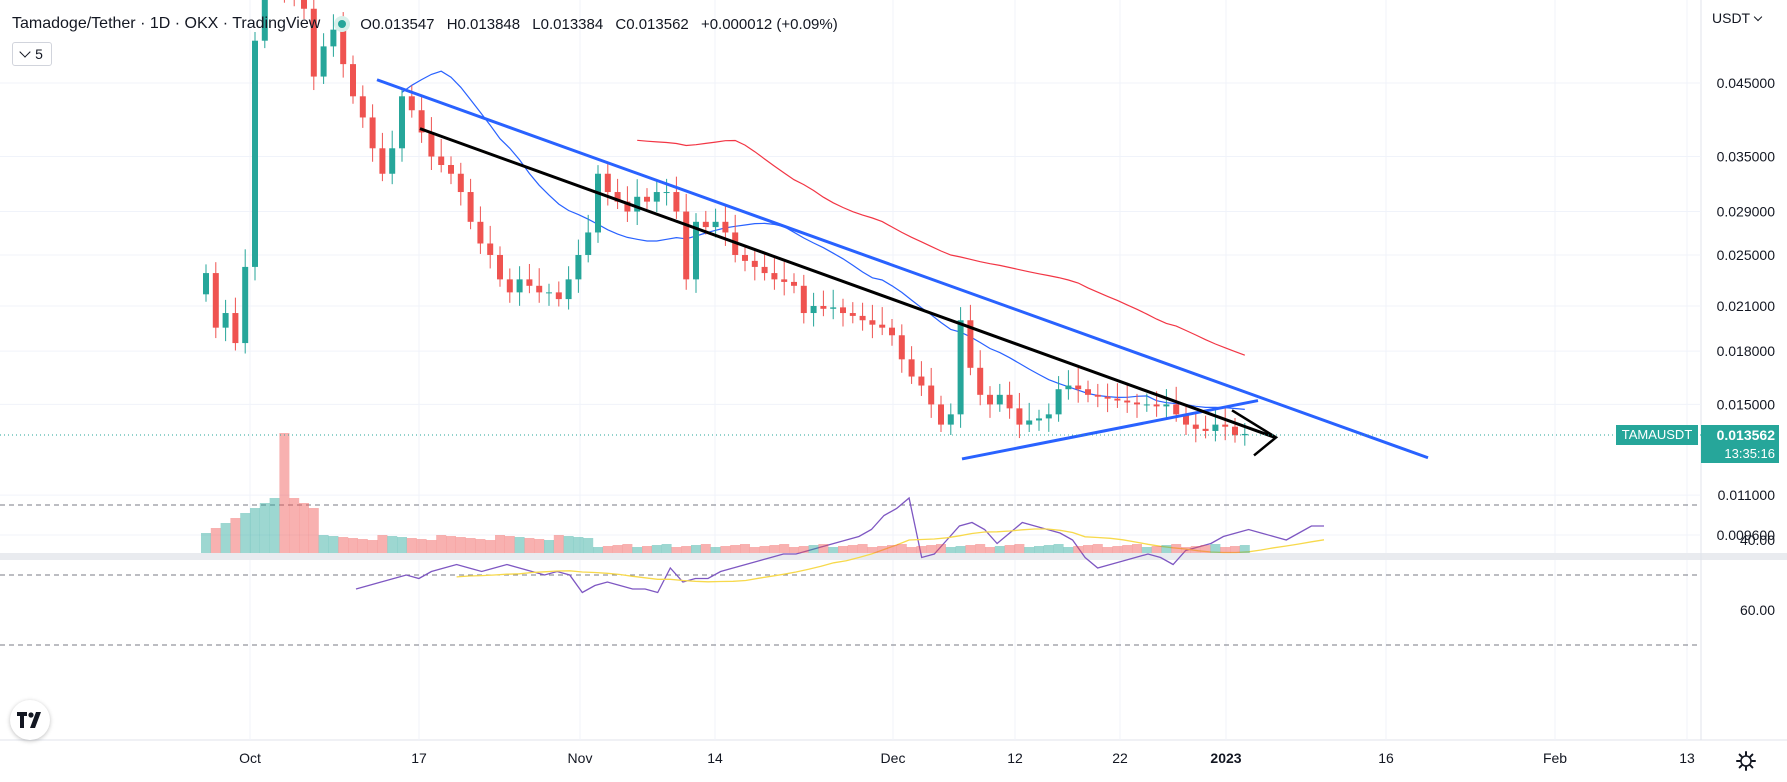 This screenshot has width=1787, height=782. I want to click on time-tick-label: 17, so click(419, 758).